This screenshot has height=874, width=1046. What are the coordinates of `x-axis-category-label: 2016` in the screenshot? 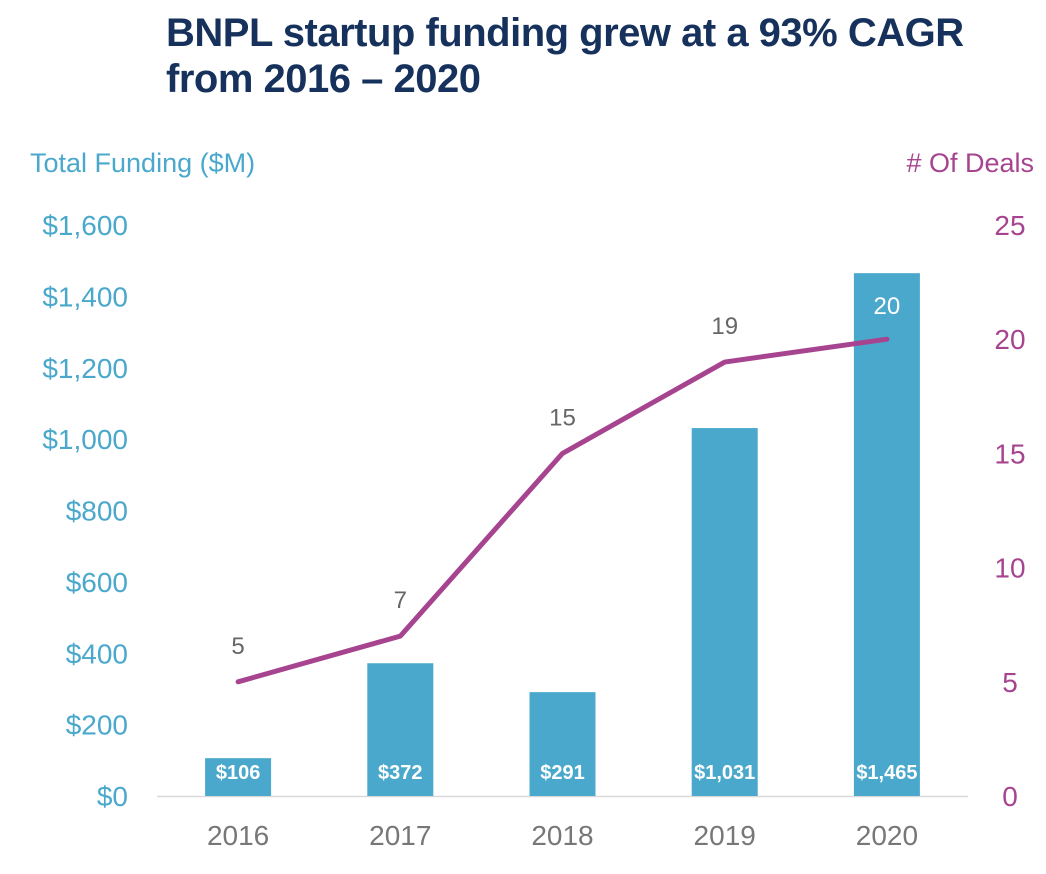 It's located at (238, 835).